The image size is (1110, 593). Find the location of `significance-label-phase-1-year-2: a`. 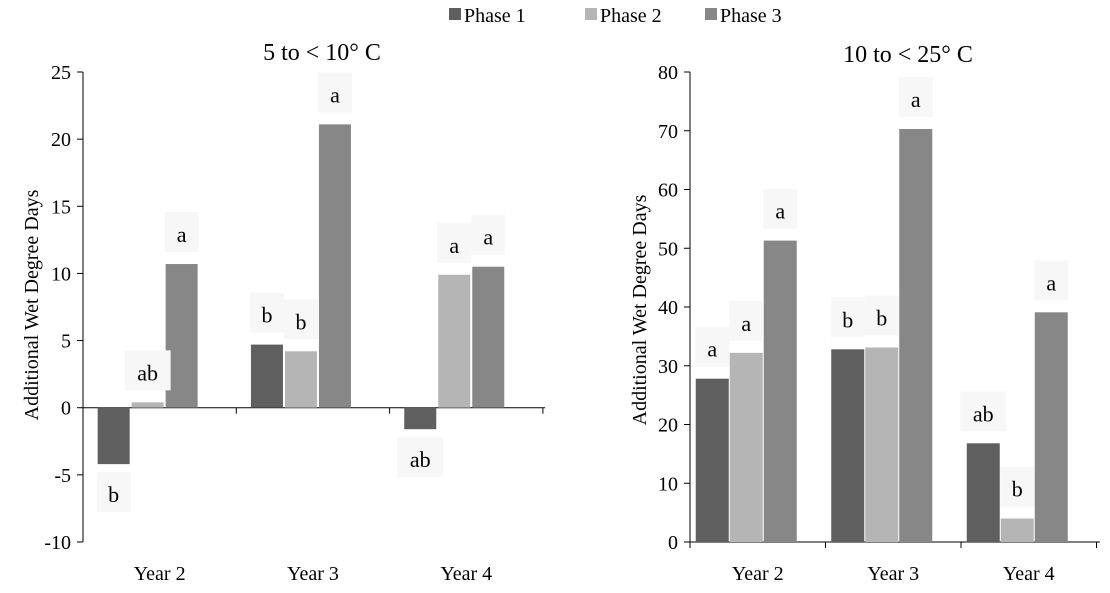

significance-label-phase-1-year-2: a is located at coordinates (712, 349).